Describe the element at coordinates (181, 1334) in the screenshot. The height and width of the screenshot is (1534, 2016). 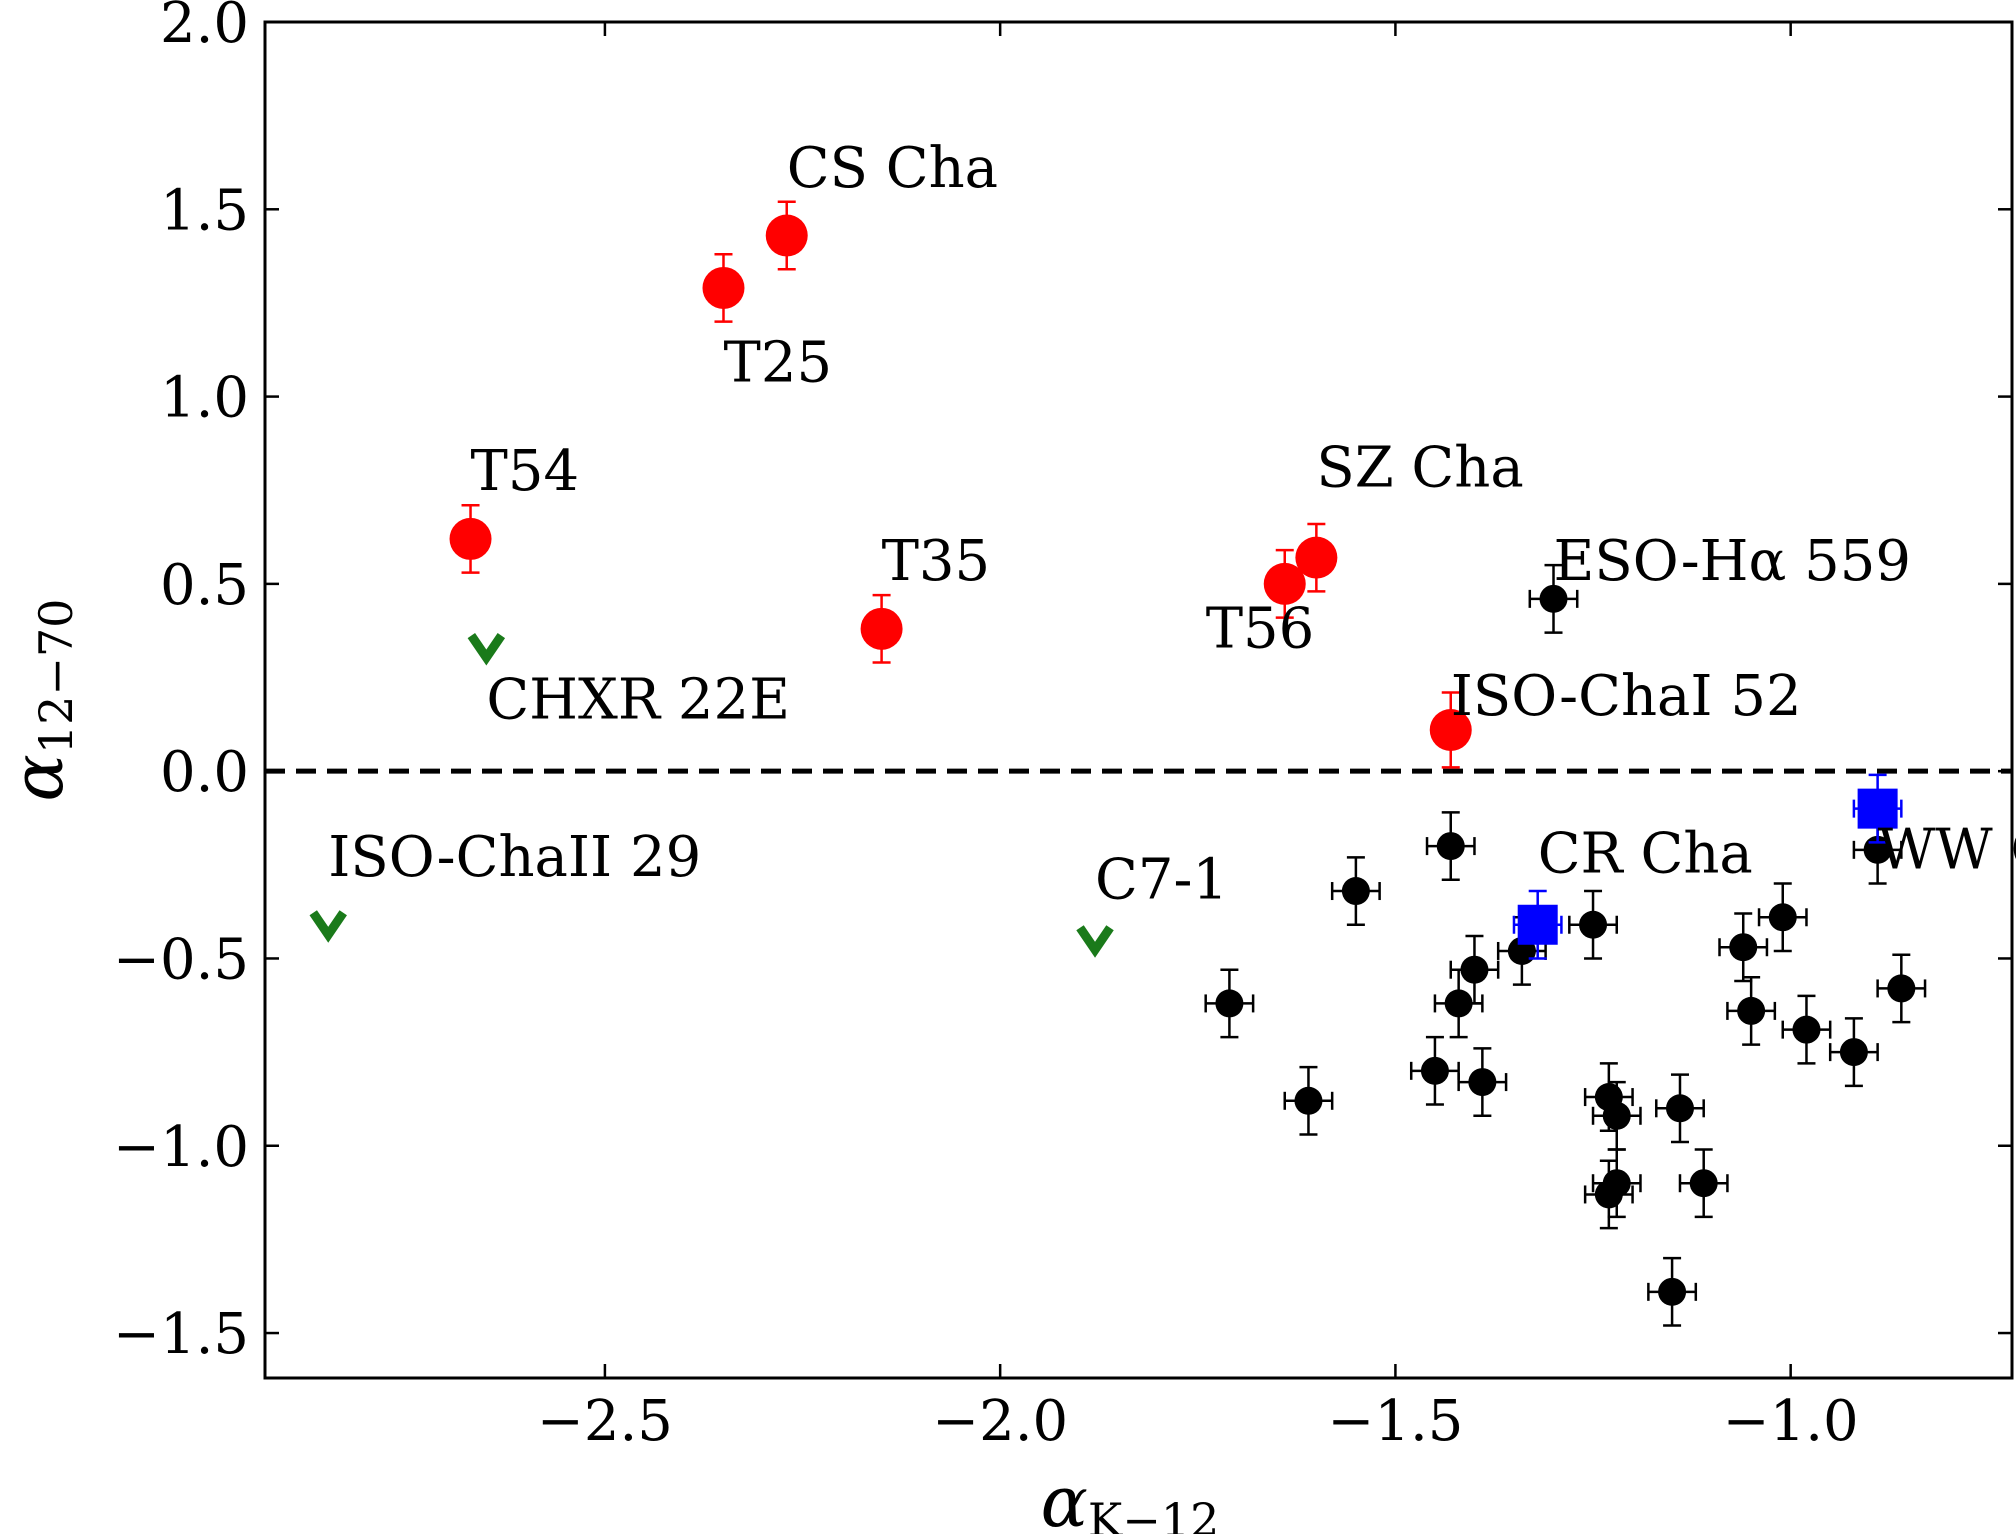
I see `y-tick-label: −1.5` at that location.